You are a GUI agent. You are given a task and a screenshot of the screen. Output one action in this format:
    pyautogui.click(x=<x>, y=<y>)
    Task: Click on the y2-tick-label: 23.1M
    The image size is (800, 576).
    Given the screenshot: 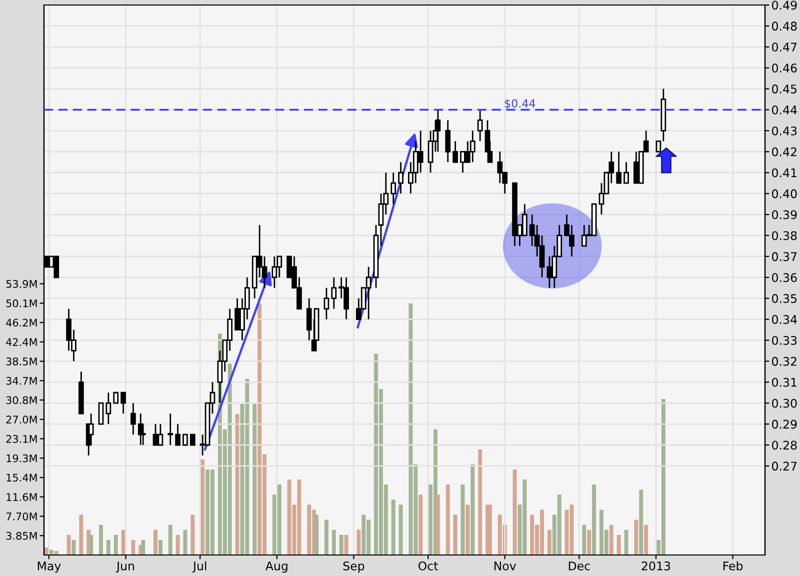 What is the action you would take?
    pyautogui.click(x=21, y=438)
    